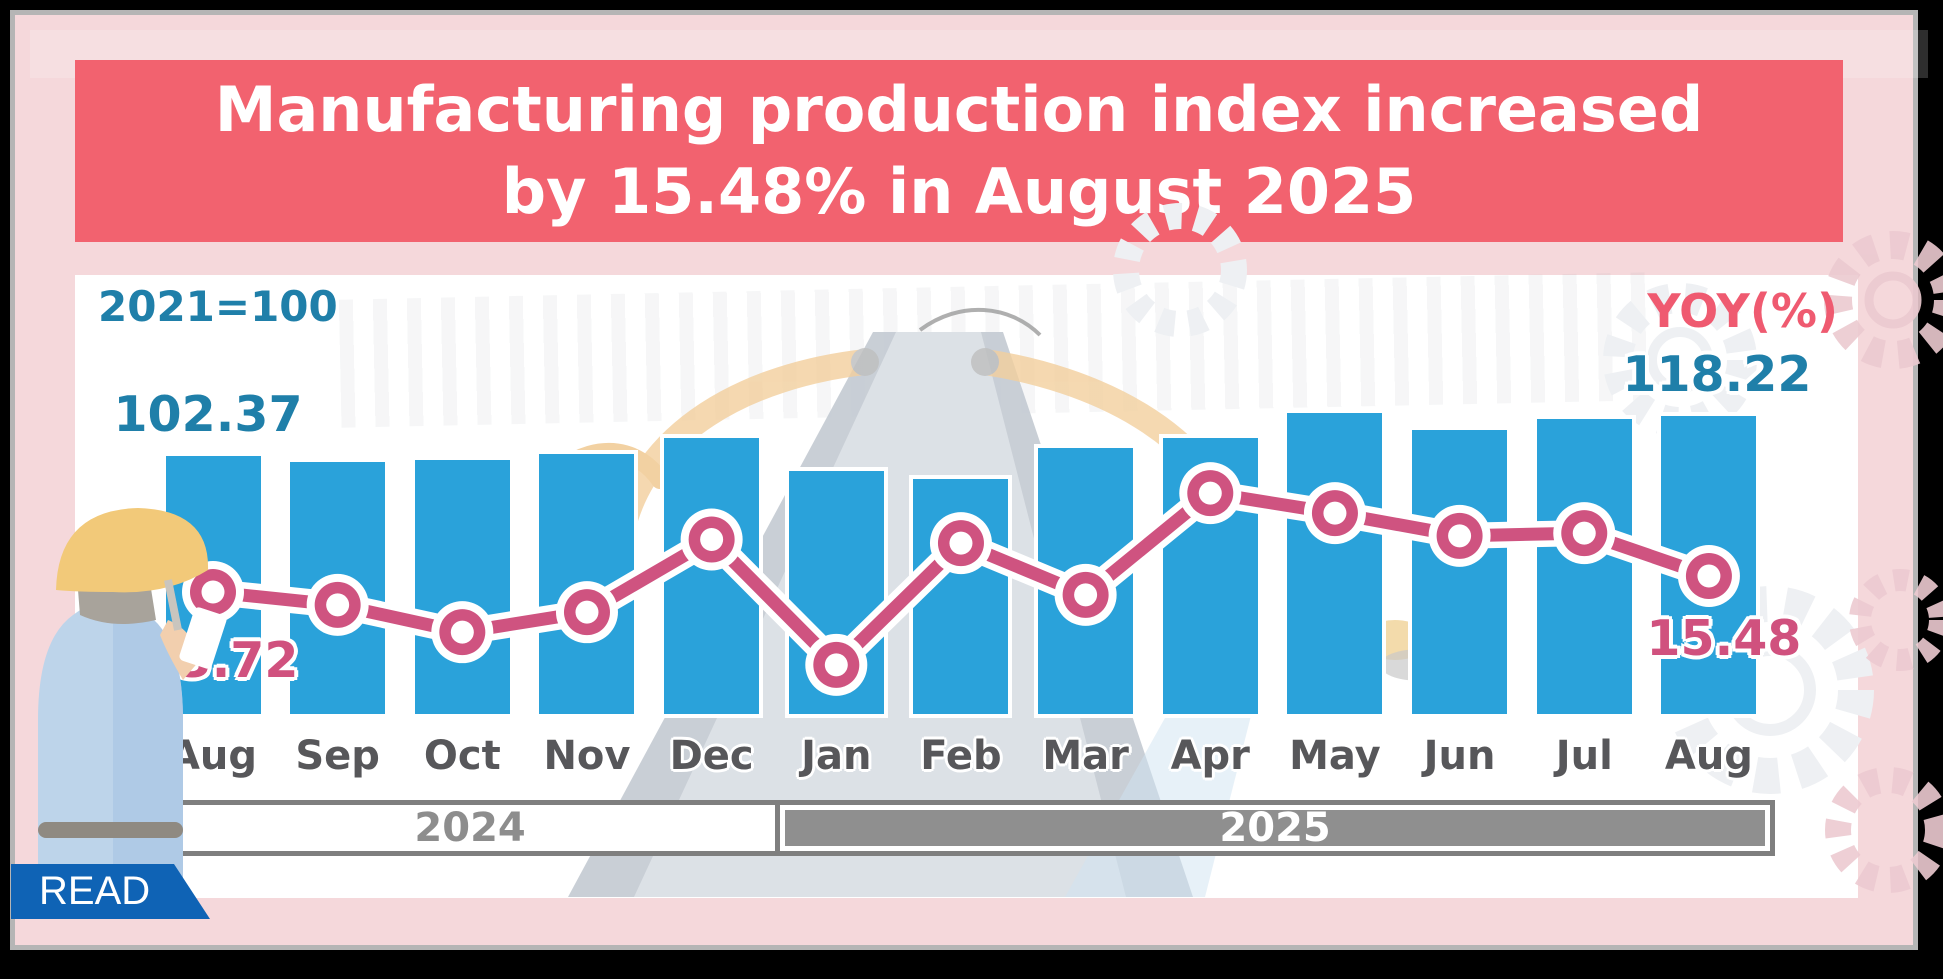 This screenshot has width=1943, height=979. What do you see at coordinates (1708, 756) in the screenshot?
I see `x-label-aug-12: Aug` at bounding box center [1708, 756].